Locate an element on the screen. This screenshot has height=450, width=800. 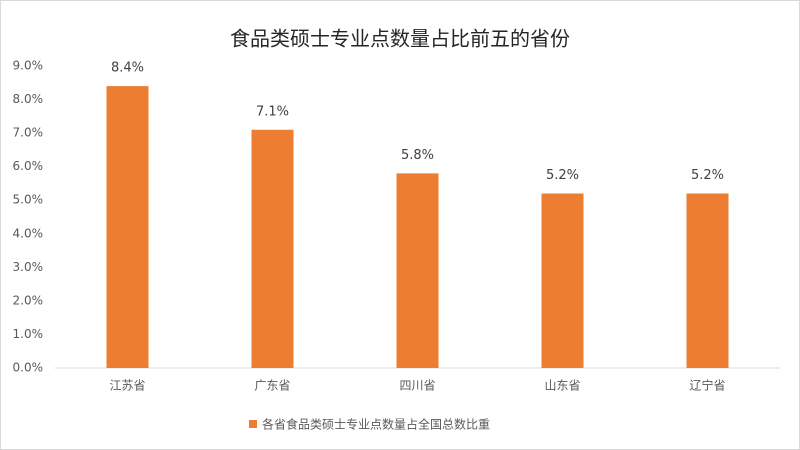
y-tick-label: 3.0% is located at coordinates (28, 267).